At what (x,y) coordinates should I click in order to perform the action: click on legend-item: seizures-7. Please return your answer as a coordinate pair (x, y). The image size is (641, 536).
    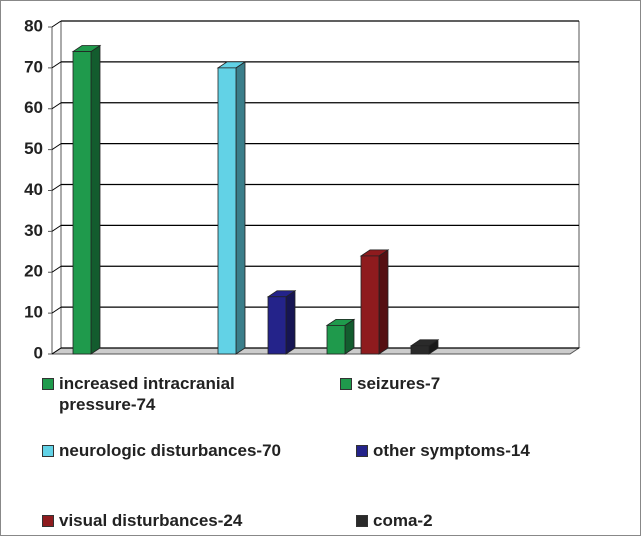
    Looking at the image, I should click on (480, 383).